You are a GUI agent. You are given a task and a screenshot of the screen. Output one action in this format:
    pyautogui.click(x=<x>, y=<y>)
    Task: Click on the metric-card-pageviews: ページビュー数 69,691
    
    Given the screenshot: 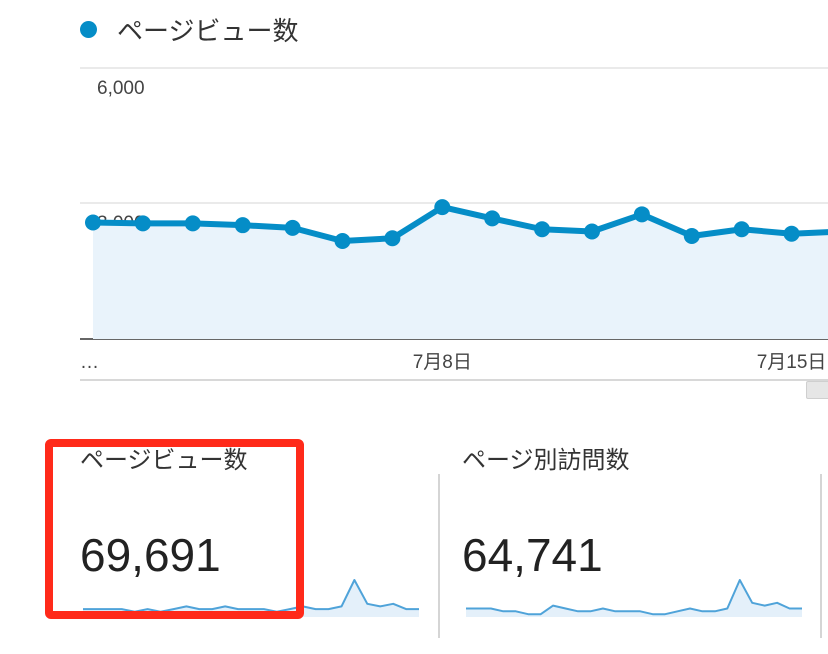 What is the action you would take?
    pyautogui.click(x=250, y=542)
    